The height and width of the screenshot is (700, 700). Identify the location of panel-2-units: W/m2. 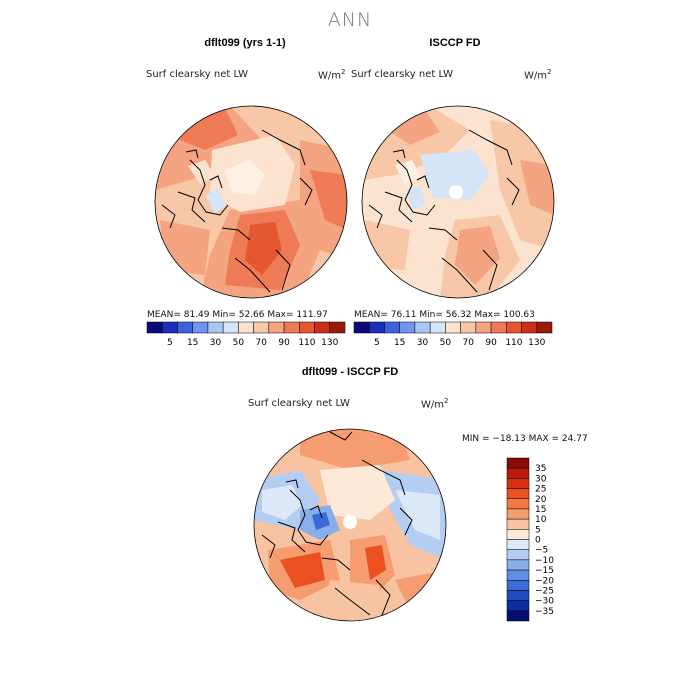
(538, 75).